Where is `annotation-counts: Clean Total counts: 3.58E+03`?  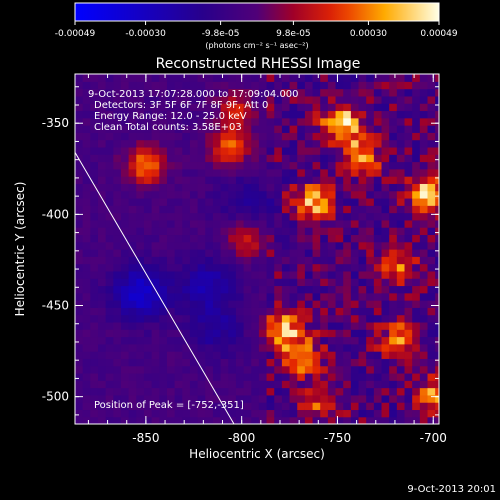
annotation-counts: Clean Total counts: 3.58E+03 is located at coordinates (168, 127).